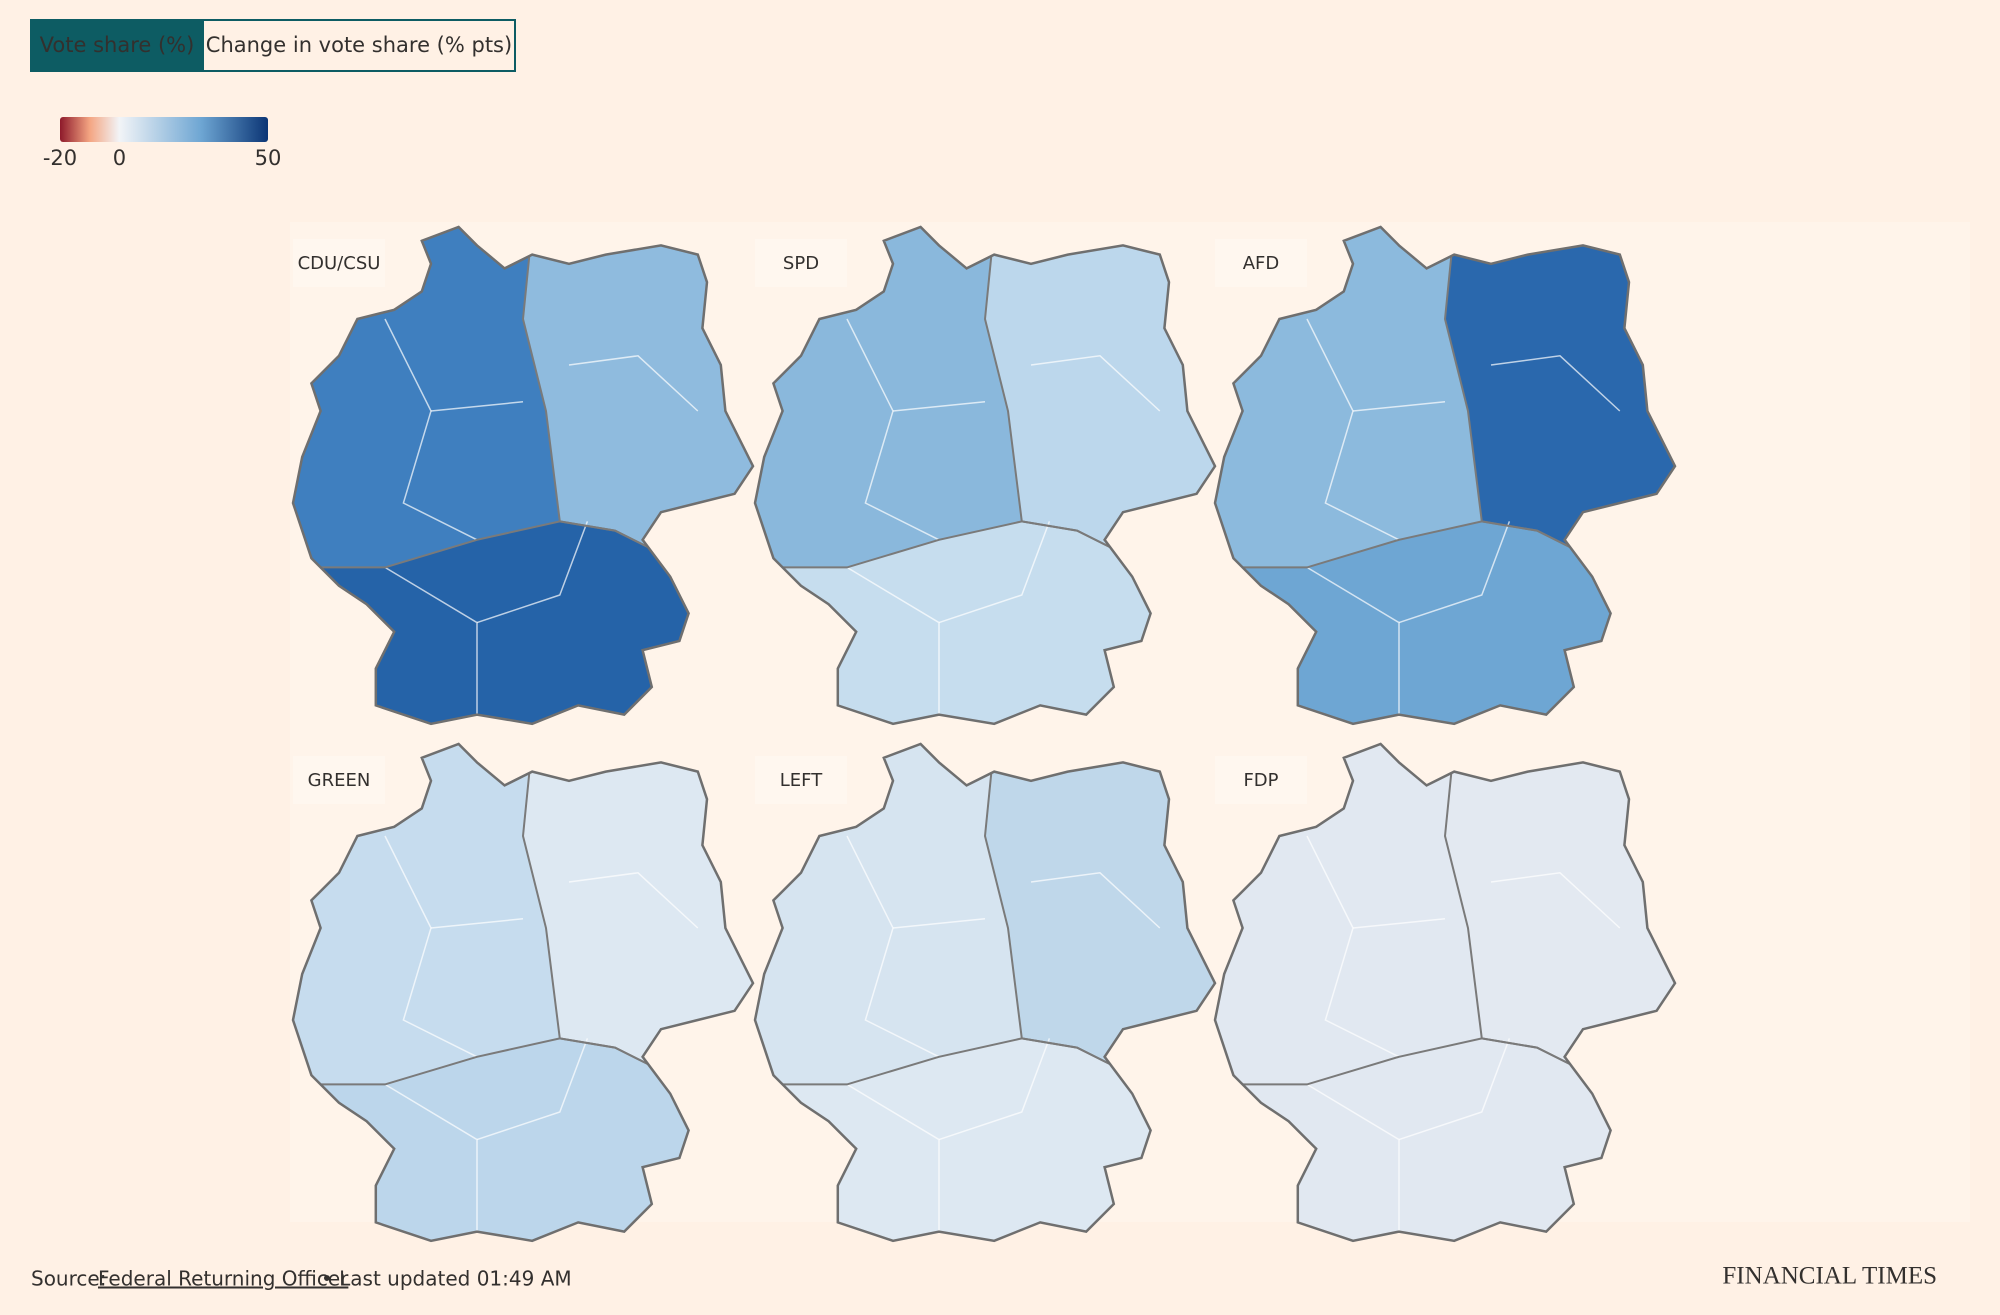  What do you see at coordinates (1829, 1276) in the screenshot?
I see `brand-logo: FINANCIAL TIMES` at bounding box center [1829, 1276].